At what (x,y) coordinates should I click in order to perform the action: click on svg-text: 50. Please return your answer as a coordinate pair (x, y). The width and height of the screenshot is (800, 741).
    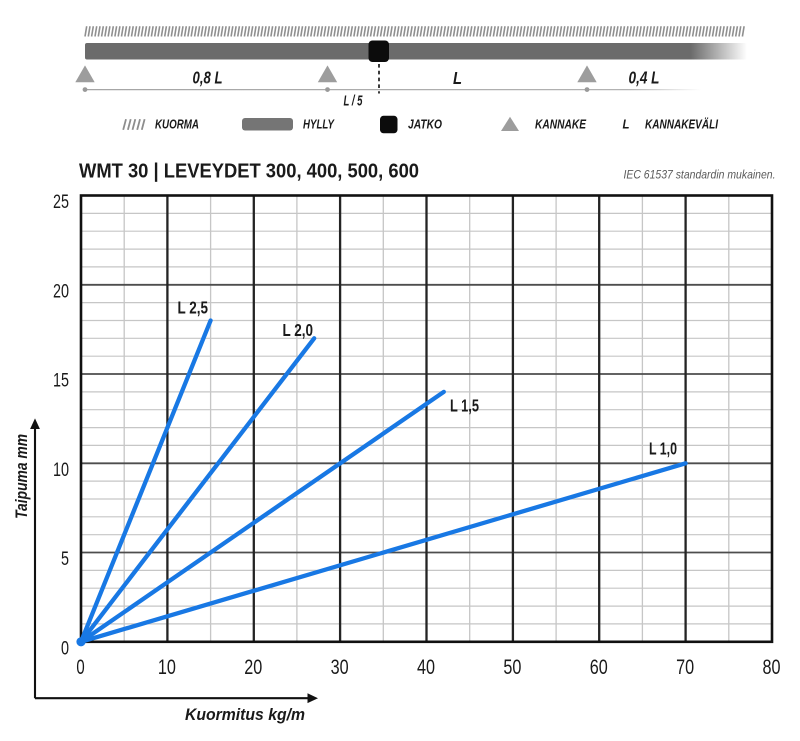
    Looking at the image, I should click on (512, 667).